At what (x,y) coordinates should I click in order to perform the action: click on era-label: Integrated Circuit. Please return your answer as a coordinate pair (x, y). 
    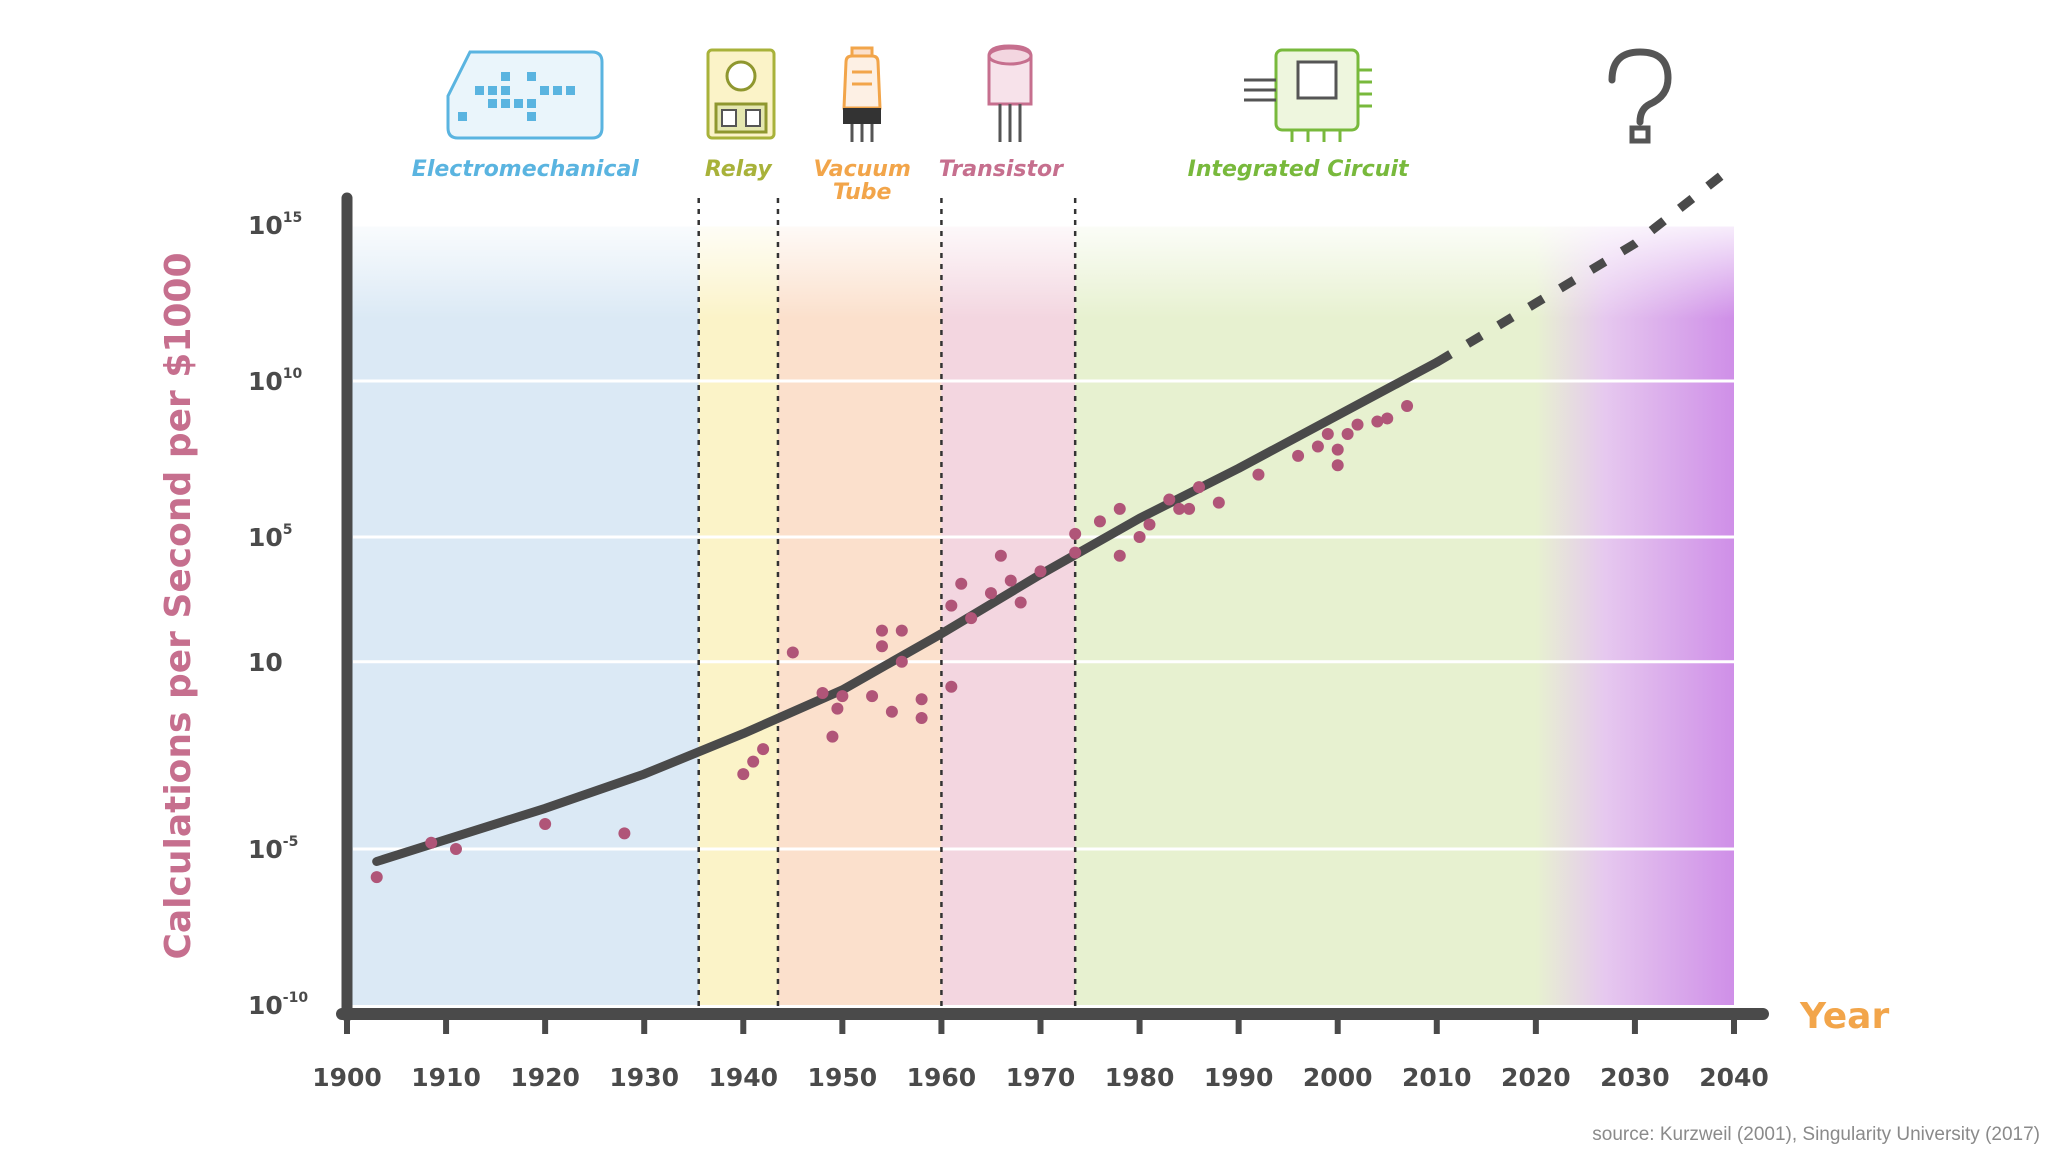
    Looking at the image, I should click on (1299, 169).